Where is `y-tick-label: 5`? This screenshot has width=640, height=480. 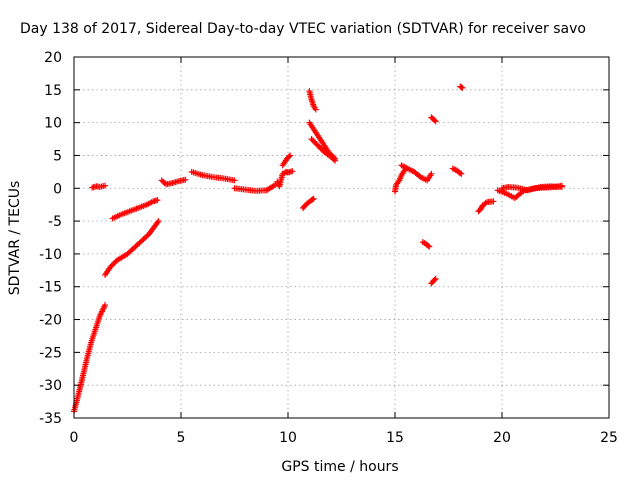
y-tick-label: 5 is located at coordinates (57, 156).